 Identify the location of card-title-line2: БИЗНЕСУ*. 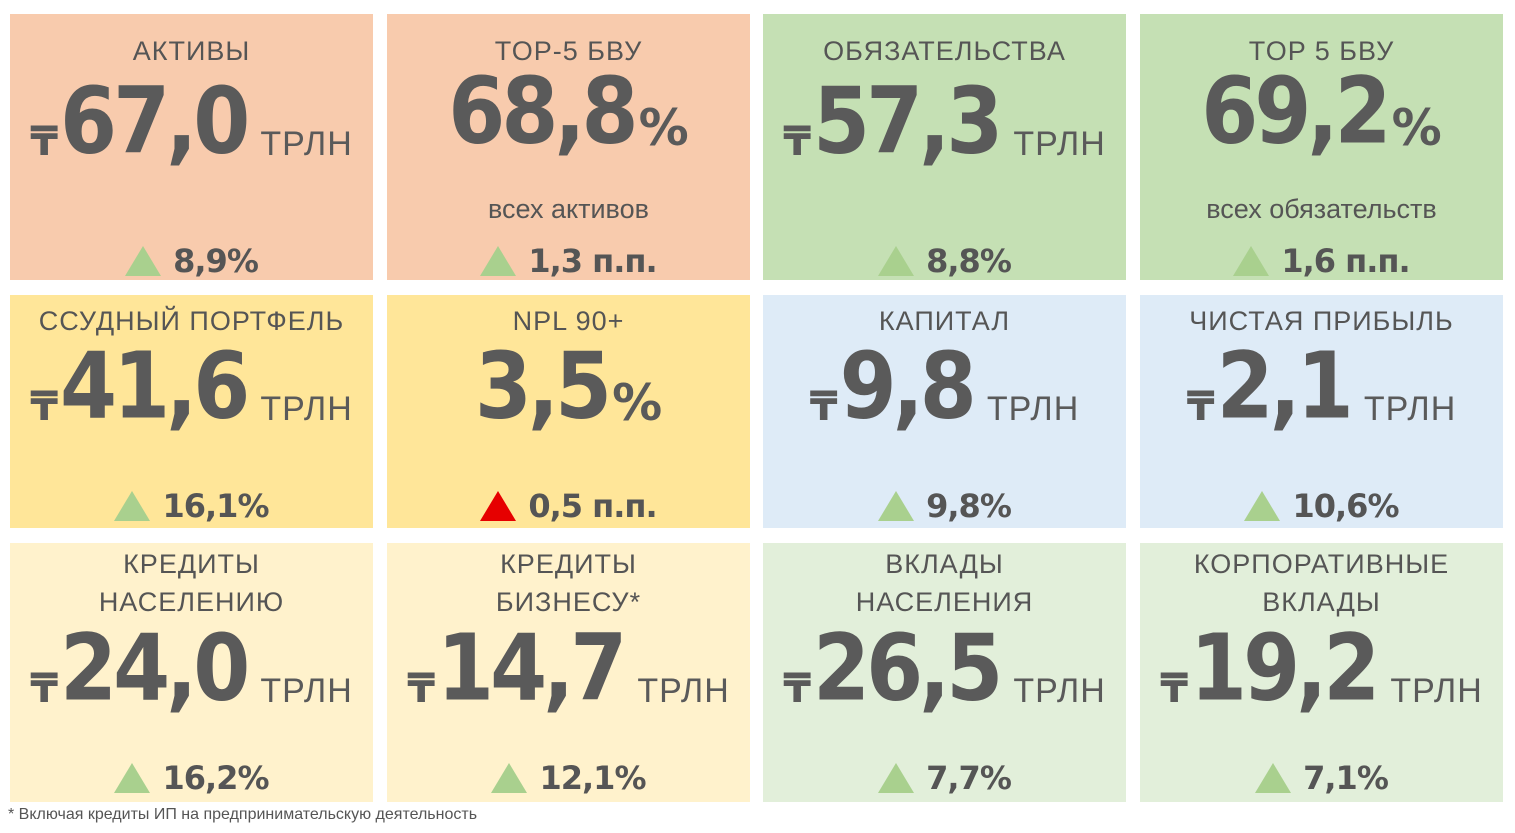
(568, 602).